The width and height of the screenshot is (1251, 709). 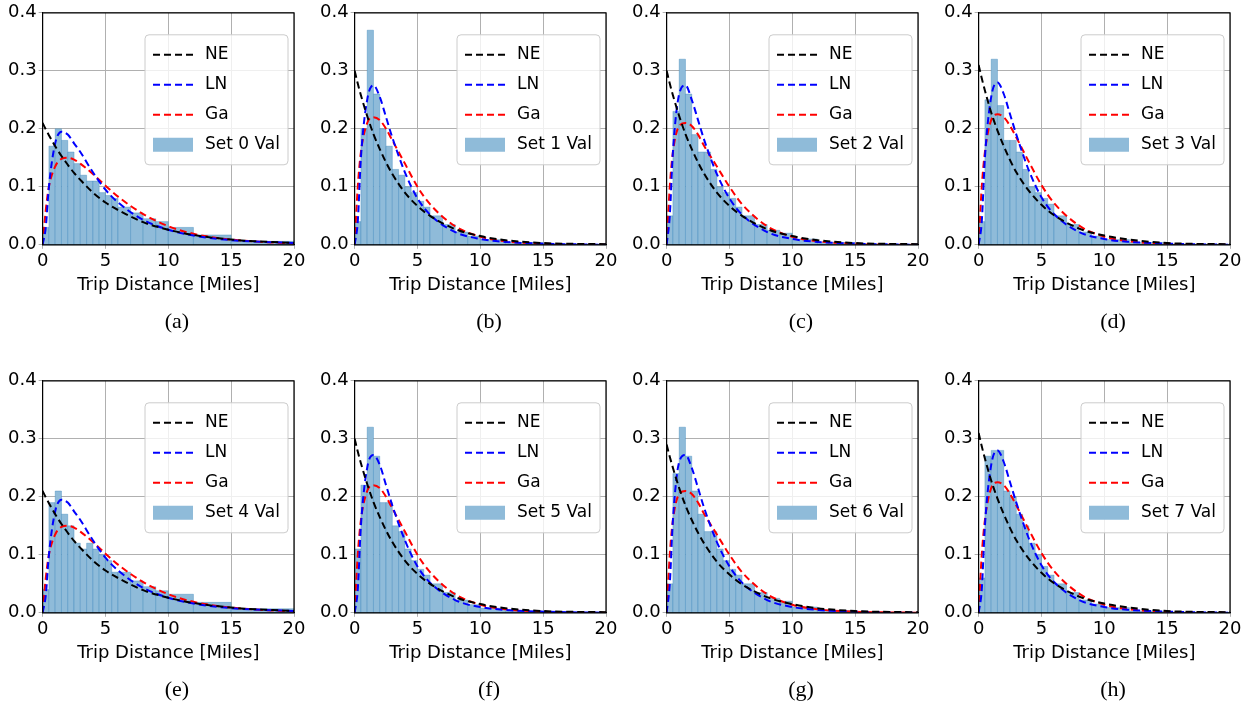 I want to click on legend-label: Set 1 Val, so click(x=555, y=143).